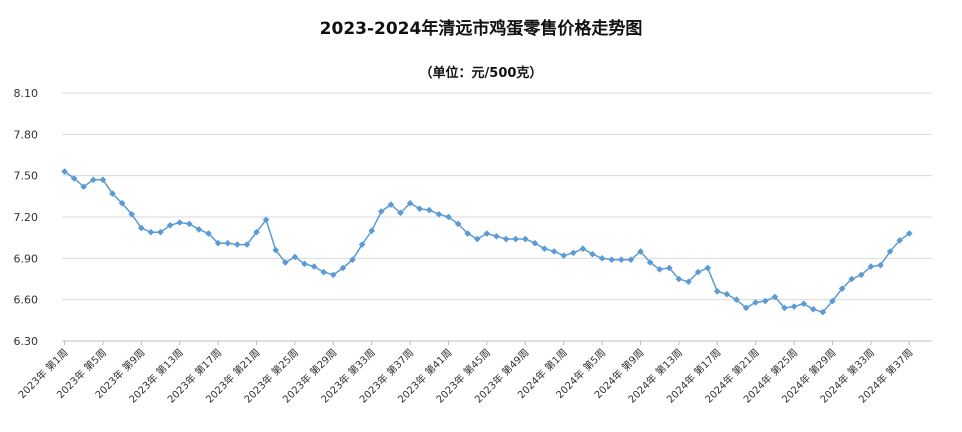 The width and height of the screenshot is (962, 432). I want to click on y-tick-label: 7.20, so click(26, 217).